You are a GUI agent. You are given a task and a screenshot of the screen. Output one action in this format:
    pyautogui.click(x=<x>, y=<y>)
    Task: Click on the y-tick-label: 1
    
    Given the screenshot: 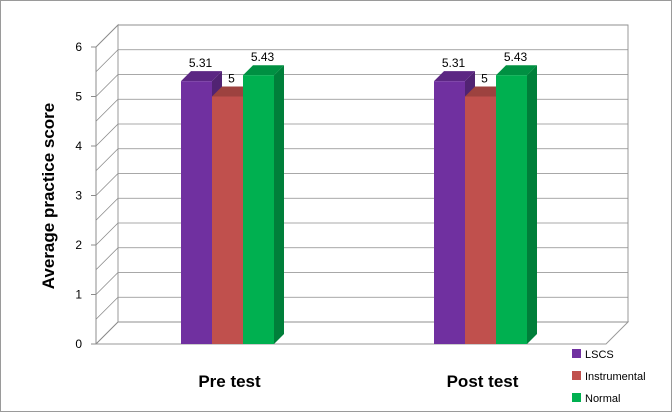 What is the action you would take?
    pyautogui.click(x=78, y=295)
    